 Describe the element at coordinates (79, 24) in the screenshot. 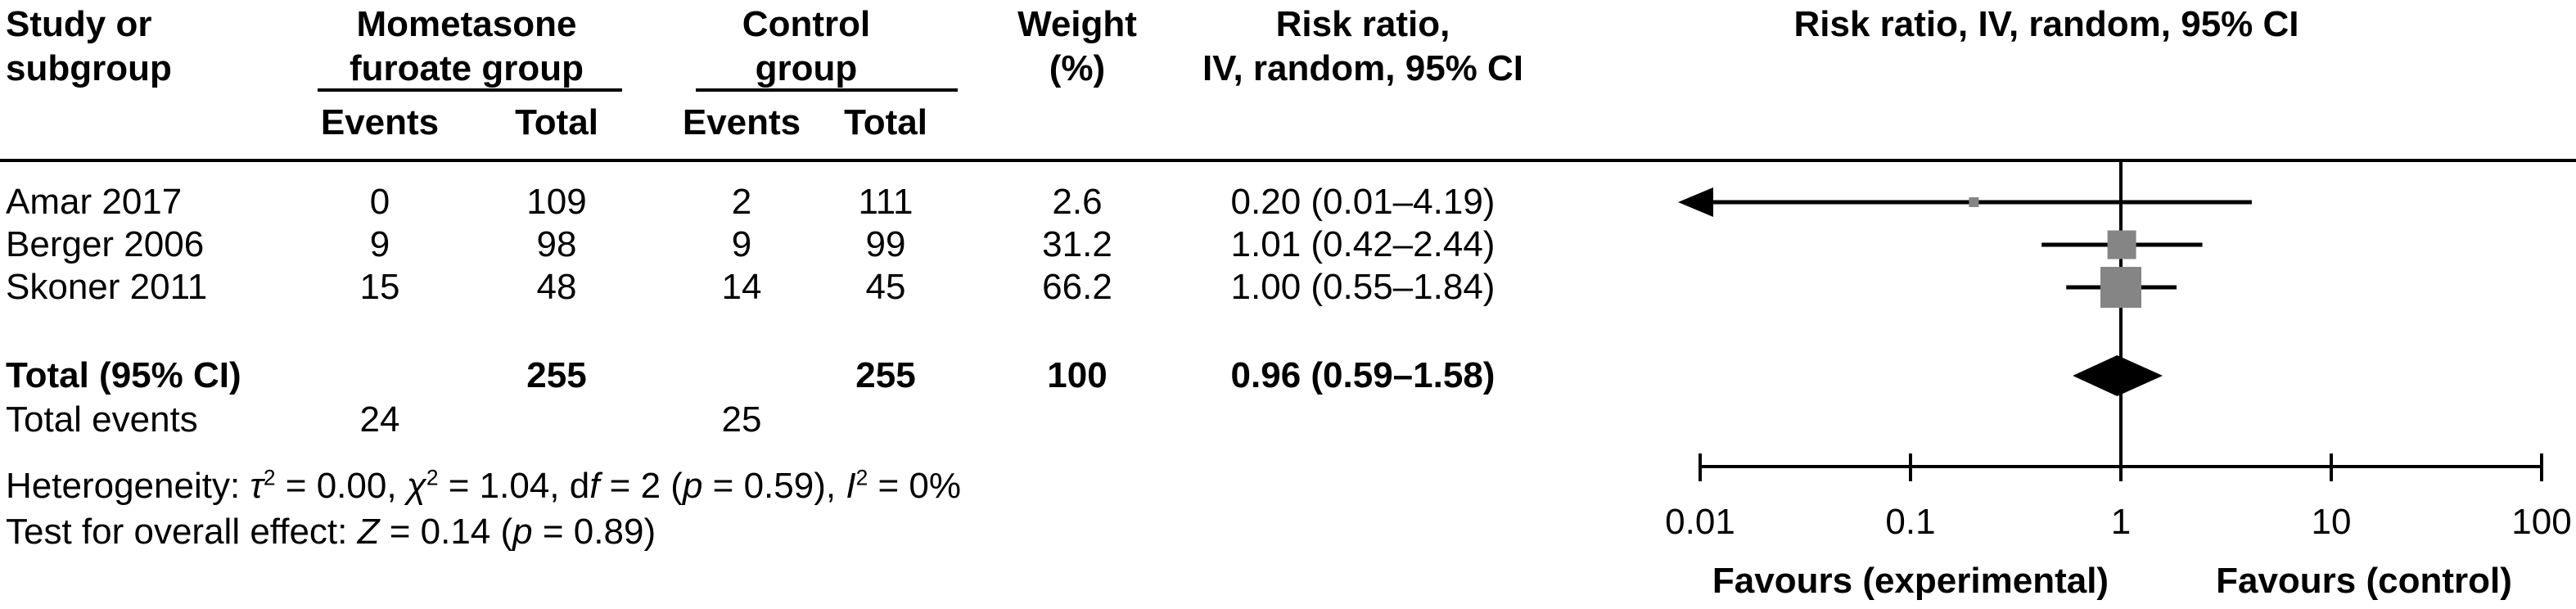

I see `header-study-line1: Study or` at that location.